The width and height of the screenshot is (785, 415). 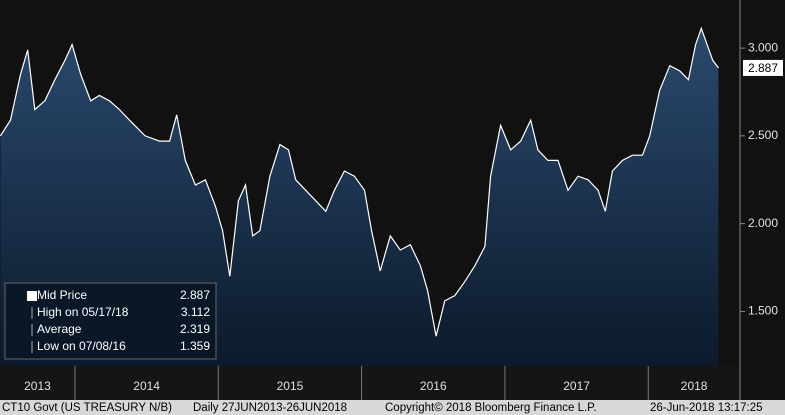 What do you see at coordinates (763, 47) in the screenshot?
I see `y-tick-label: 3.000` at bounding box center [763, 47].